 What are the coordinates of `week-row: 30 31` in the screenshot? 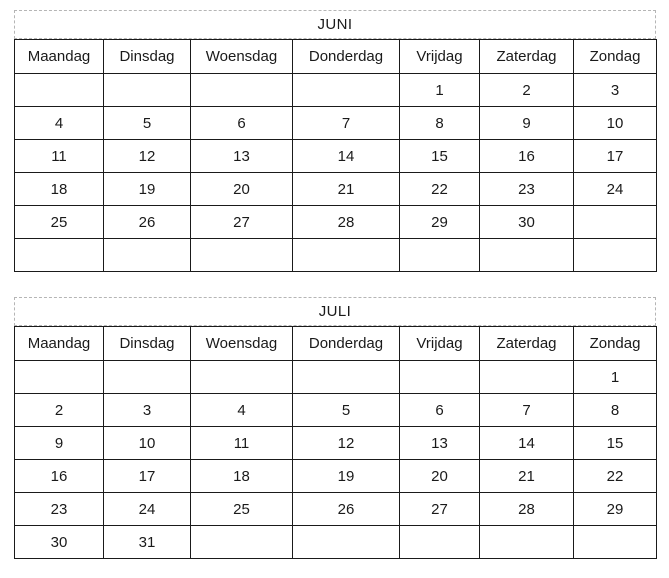 It's located at (335, 542).